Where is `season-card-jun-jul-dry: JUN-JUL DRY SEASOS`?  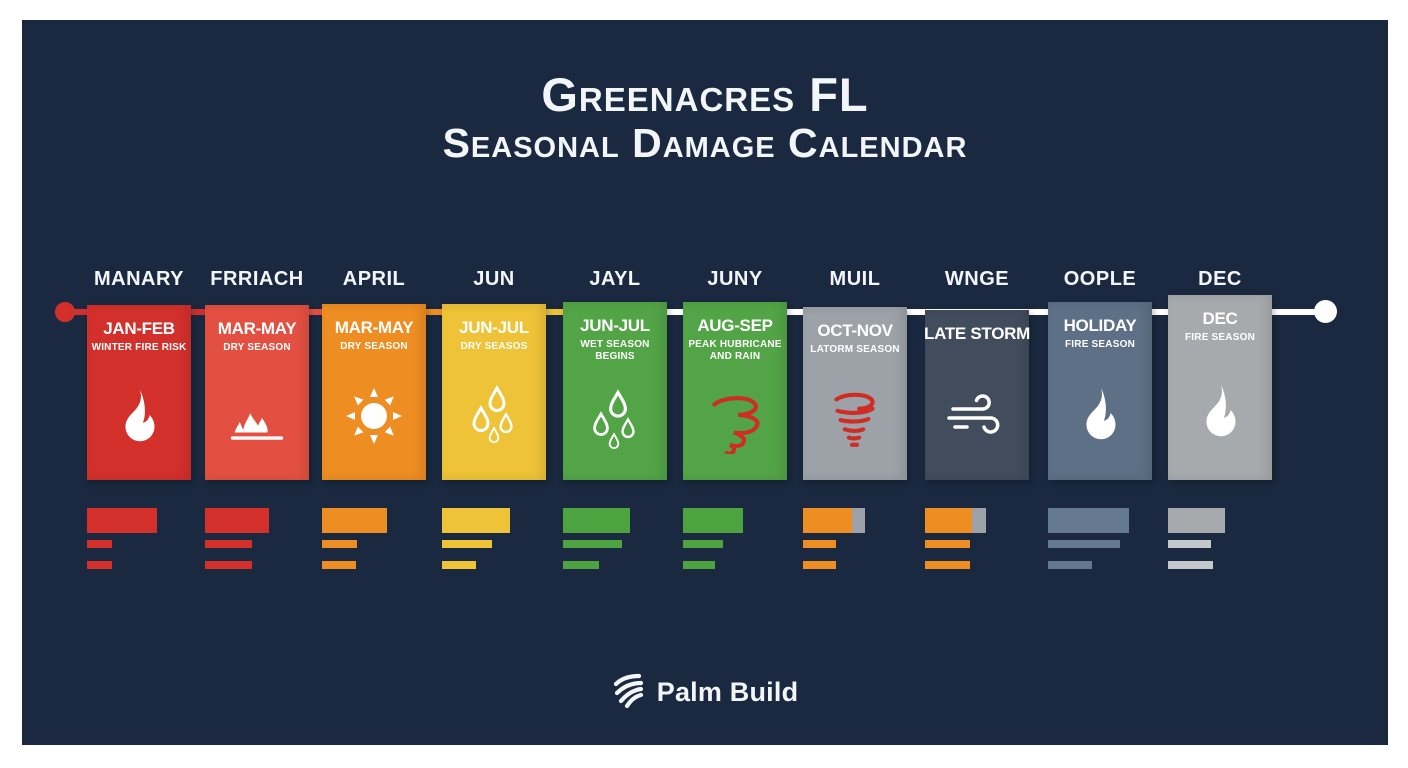
season-card-jun-jul-dry: JUN-JUL DRY SEASOS is located at coordinates (494, 392).